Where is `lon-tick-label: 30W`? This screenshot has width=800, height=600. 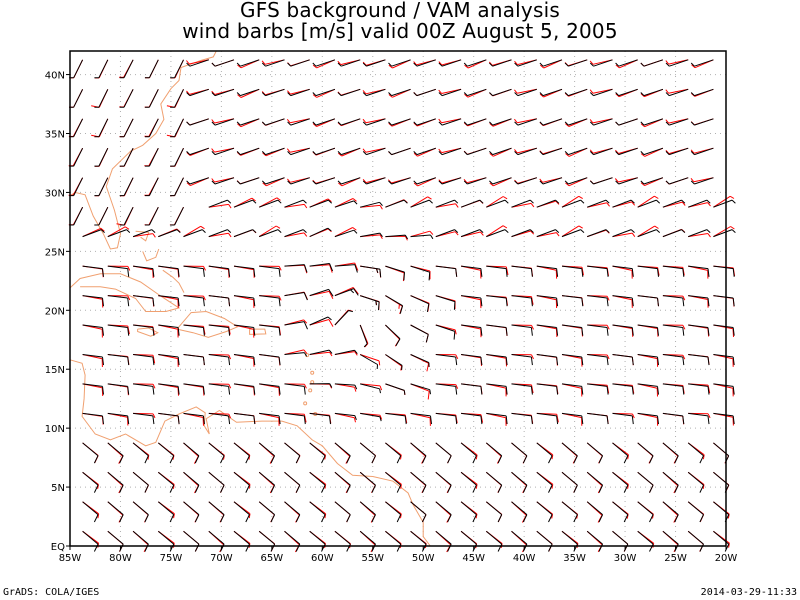
lon-tick-label: 30W is located at coordinates (625, 558).